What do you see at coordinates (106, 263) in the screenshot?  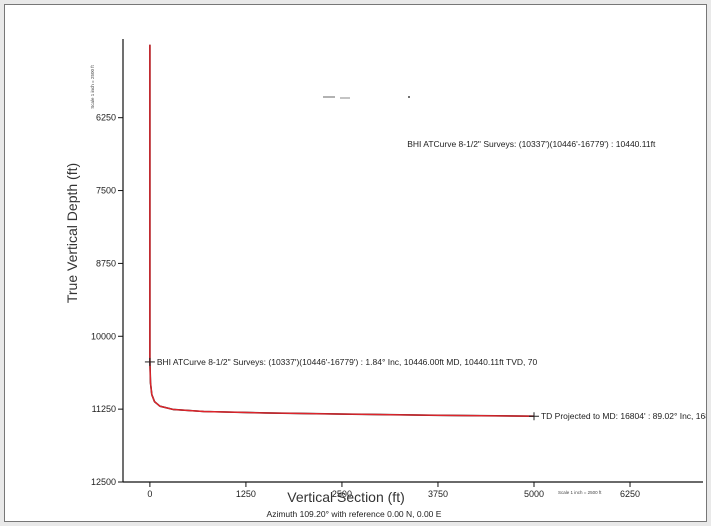 I see `y-tick-label: 8750` at bounding box center [106, 263].